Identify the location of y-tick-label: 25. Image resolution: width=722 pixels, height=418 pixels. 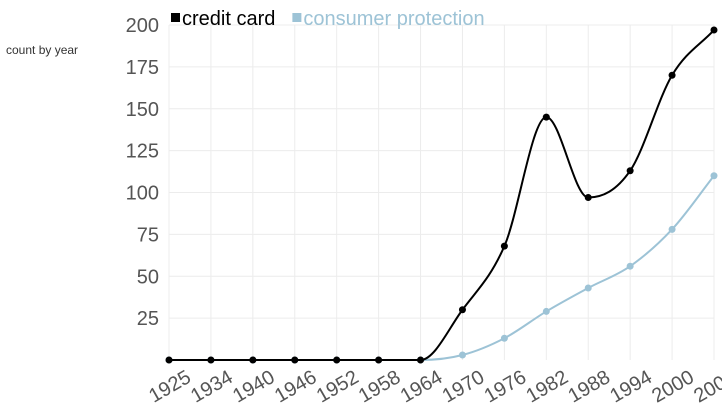
(148, 319).